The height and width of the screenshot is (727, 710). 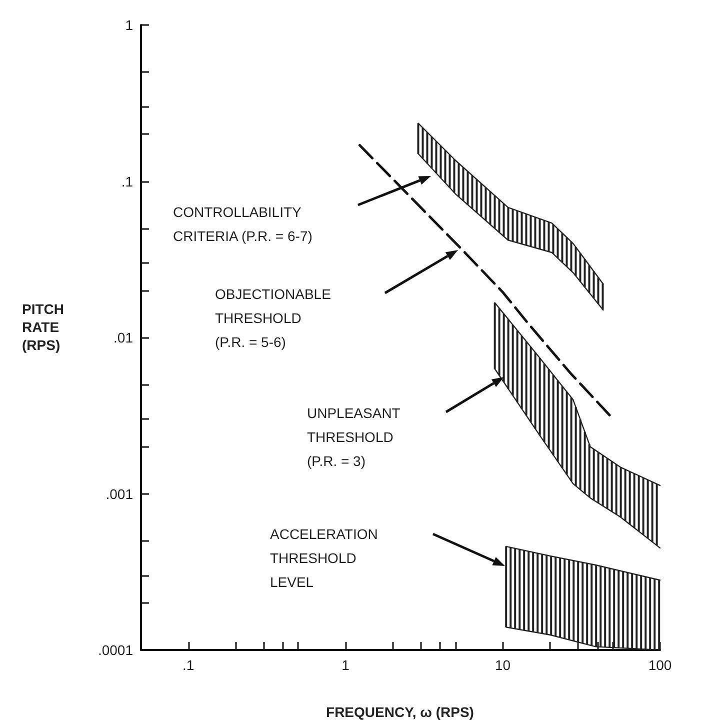 What do you see at coordinates (127, 181) in the screenshot?
I see `y-tick-label: .1` at bounding box center [127, 181].